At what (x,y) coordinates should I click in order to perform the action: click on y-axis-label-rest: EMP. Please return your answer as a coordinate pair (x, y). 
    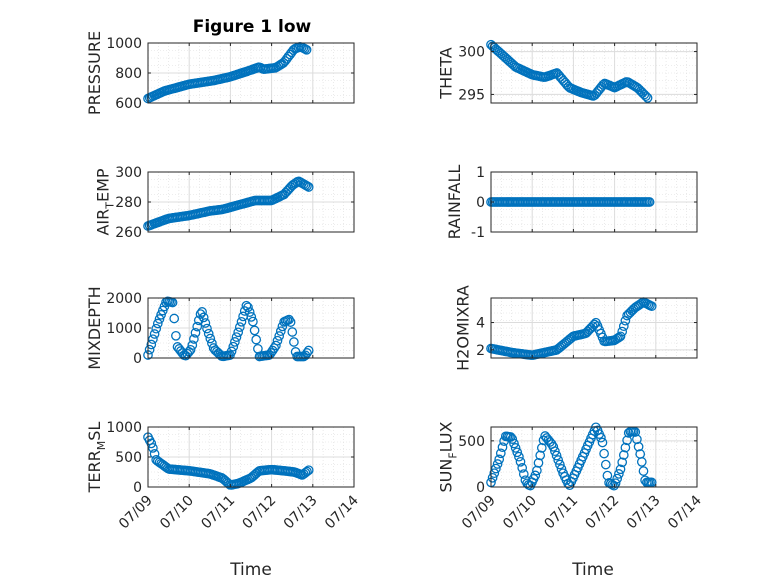
    Looking at the image, I should click on (103, 185).